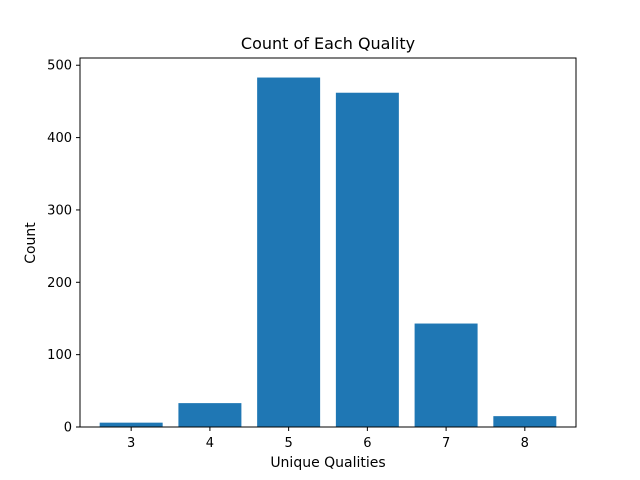 Image resolution: width=640 pixels, height=480 pixels. What do you see at coordinates (327, 463) in the screenshot?
I see `x-axis-label: Unique Qualities` at bounding box center [327, 463].